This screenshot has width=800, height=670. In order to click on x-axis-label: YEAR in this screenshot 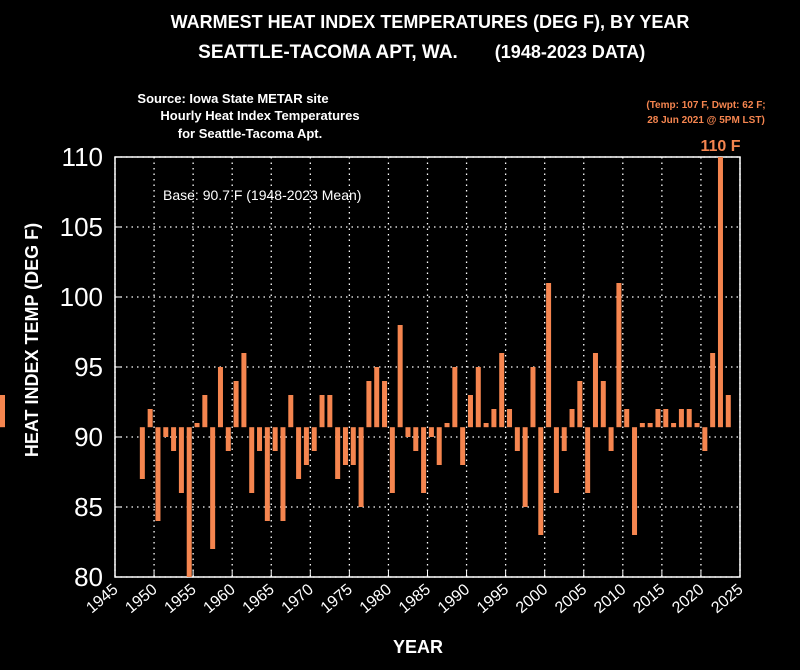, I will do `click(418, 647)`.